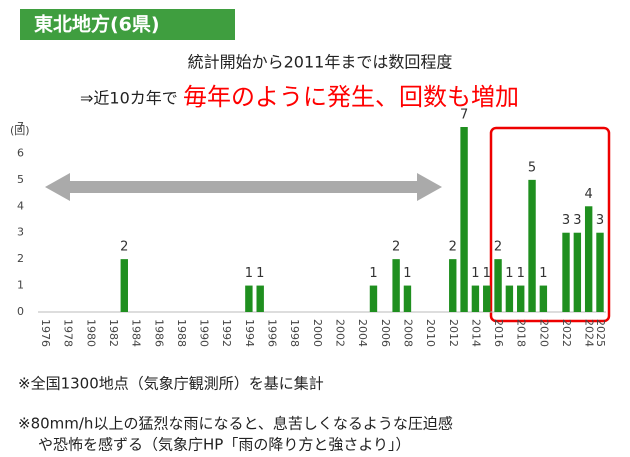 The height and width of the screenshot is (457, 630). What do you see at coordinates (589, 194) in the screenshot?
I see `value-label: 4` at bounding box center [589, 194].